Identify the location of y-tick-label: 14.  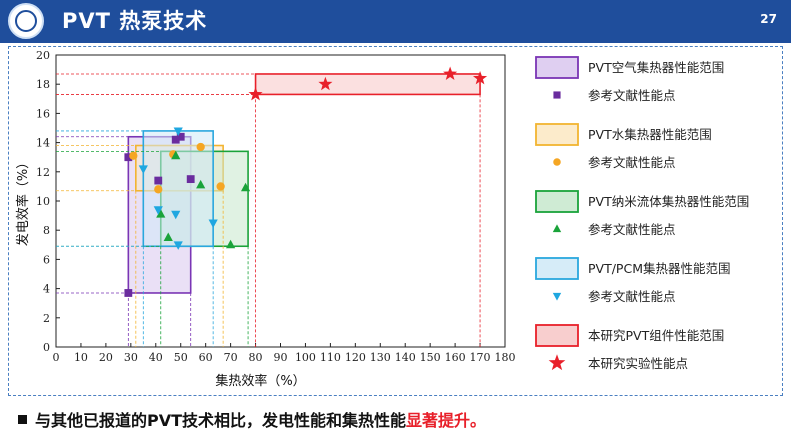
(43, 143).